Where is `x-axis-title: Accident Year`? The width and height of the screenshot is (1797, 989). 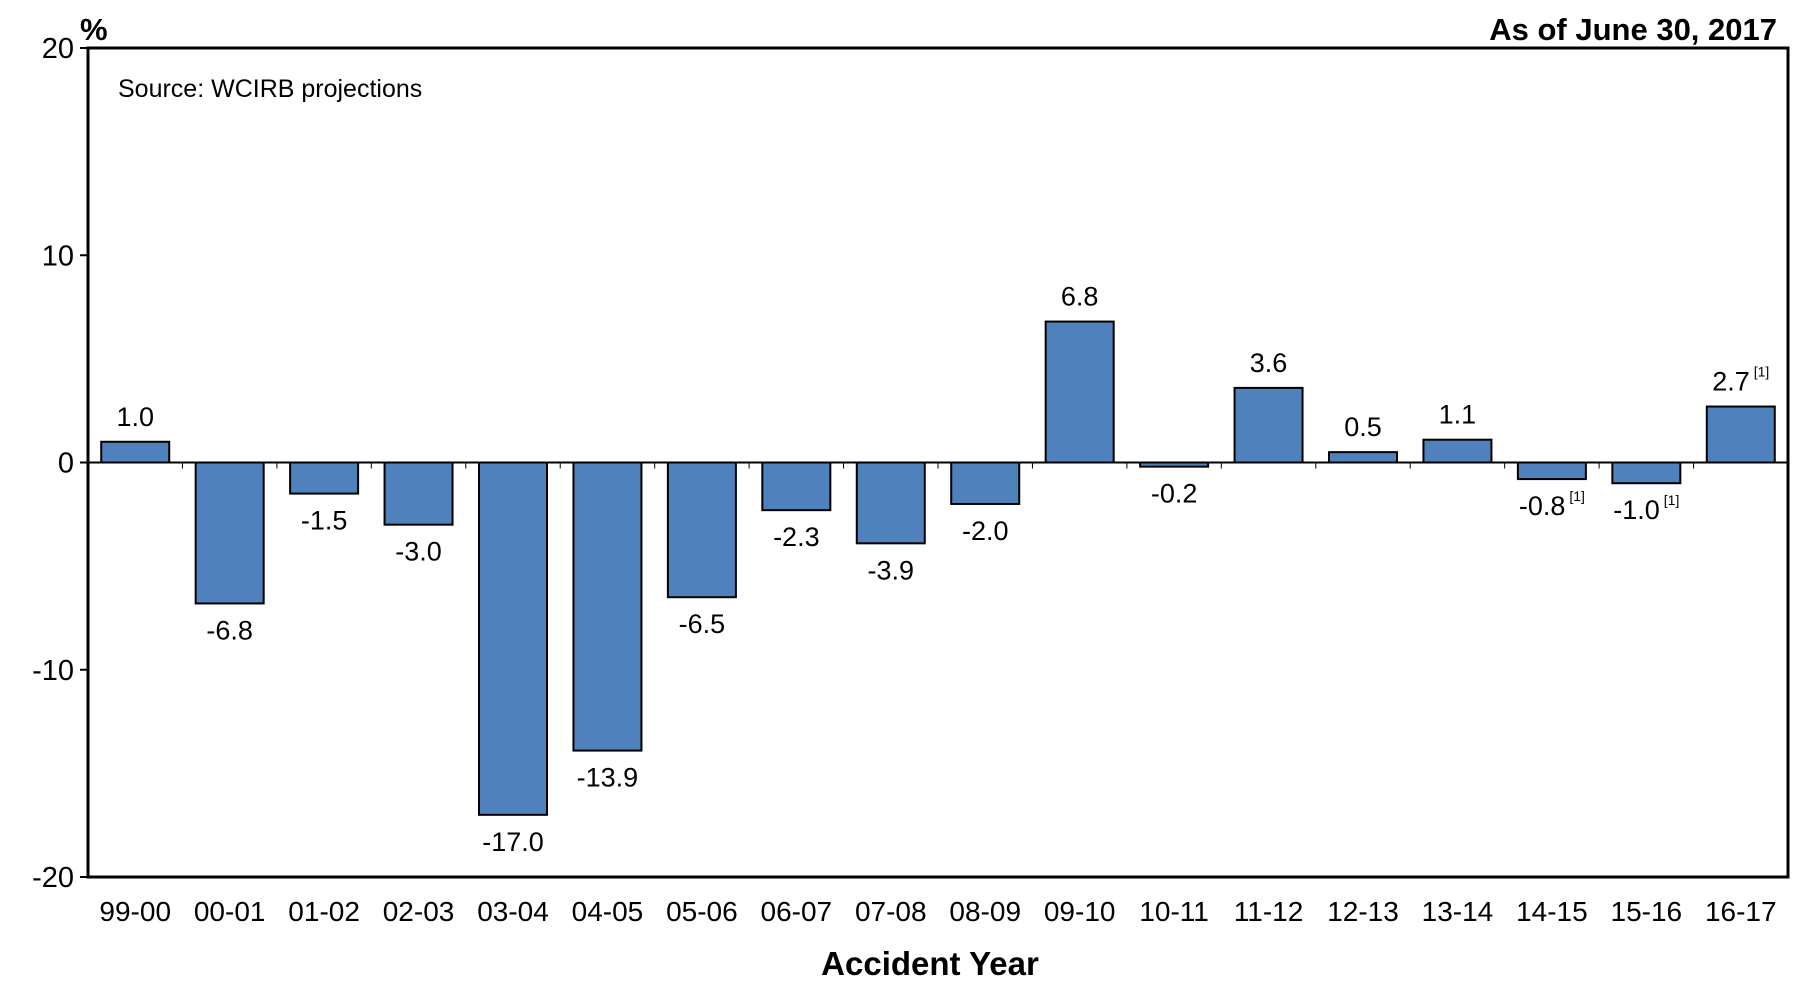 x-axis-title: Accident Year is located at coordinates (930, 963).